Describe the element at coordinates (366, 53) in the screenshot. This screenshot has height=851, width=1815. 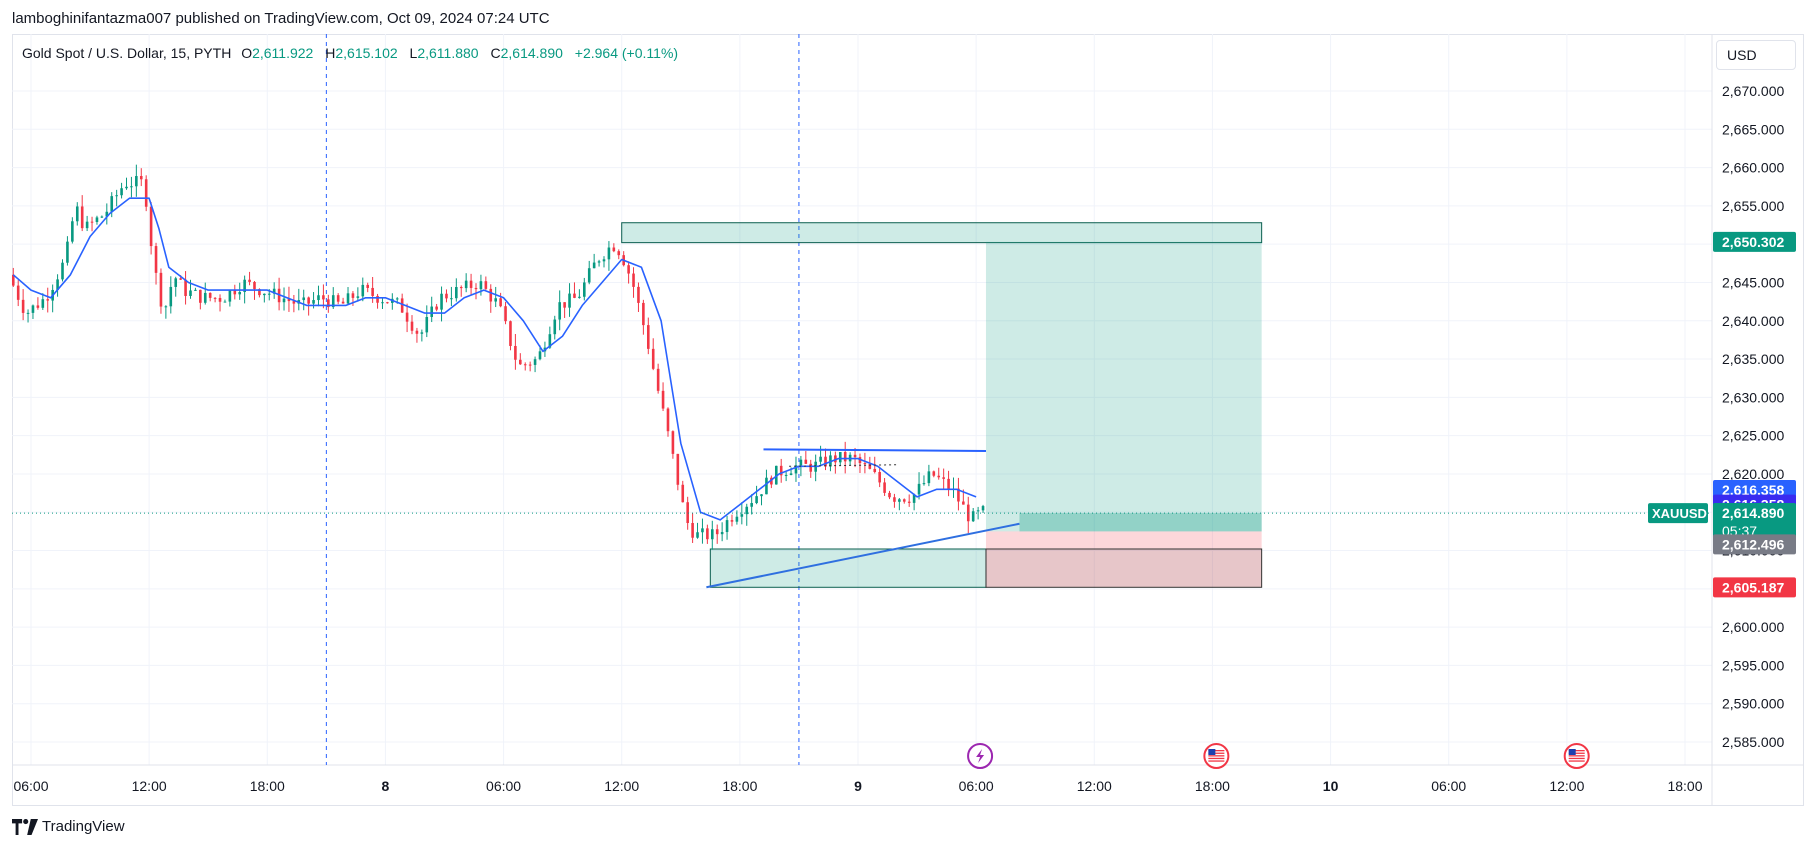
I see `legend-high: 2,615.102` at that location.